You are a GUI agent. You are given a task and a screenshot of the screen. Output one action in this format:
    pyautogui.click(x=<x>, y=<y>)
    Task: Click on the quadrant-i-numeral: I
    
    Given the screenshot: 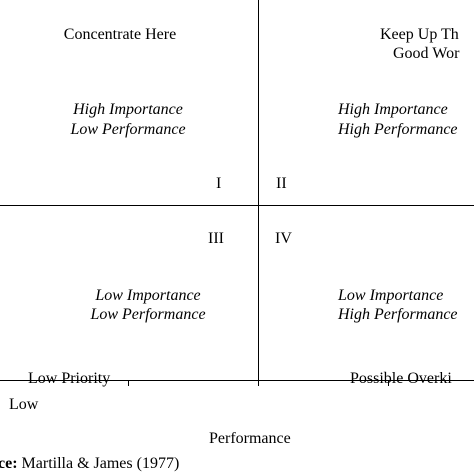 What is the action you would take?
    pyautogui.click(x=219, y=183)
    